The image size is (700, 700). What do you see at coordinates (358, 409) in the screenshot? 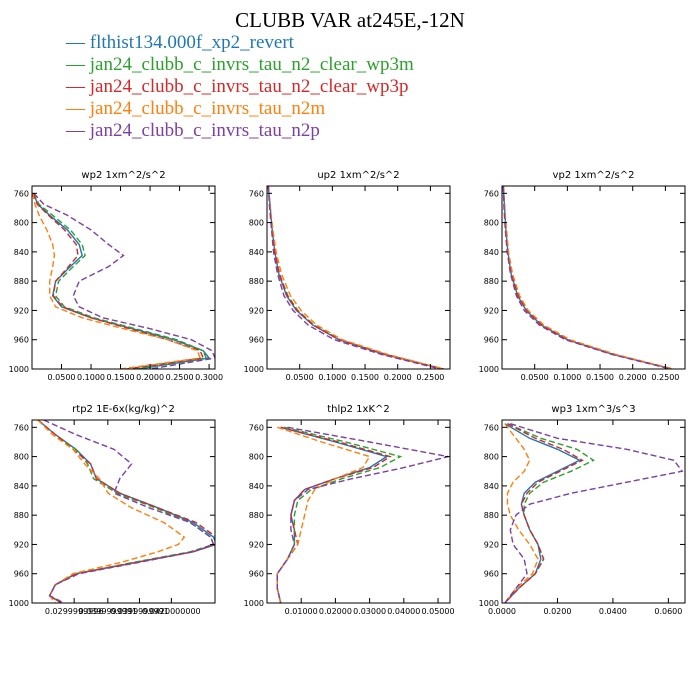
I see `panel-title: thlp2 1xK^2` at bounding box center [358, 409].